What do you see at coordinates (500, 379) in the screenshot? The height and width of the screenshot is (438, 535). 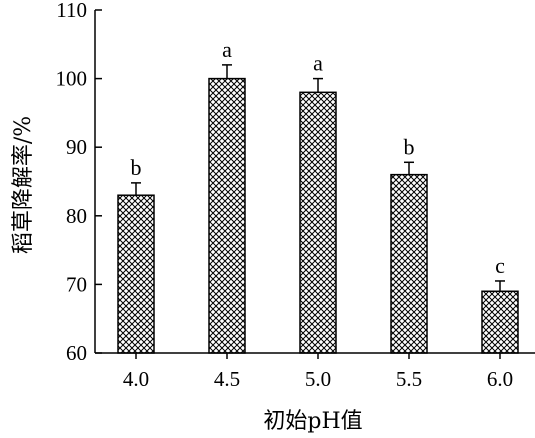 I see `x-tick-label: 6.0` at bounding box center [500, 379].